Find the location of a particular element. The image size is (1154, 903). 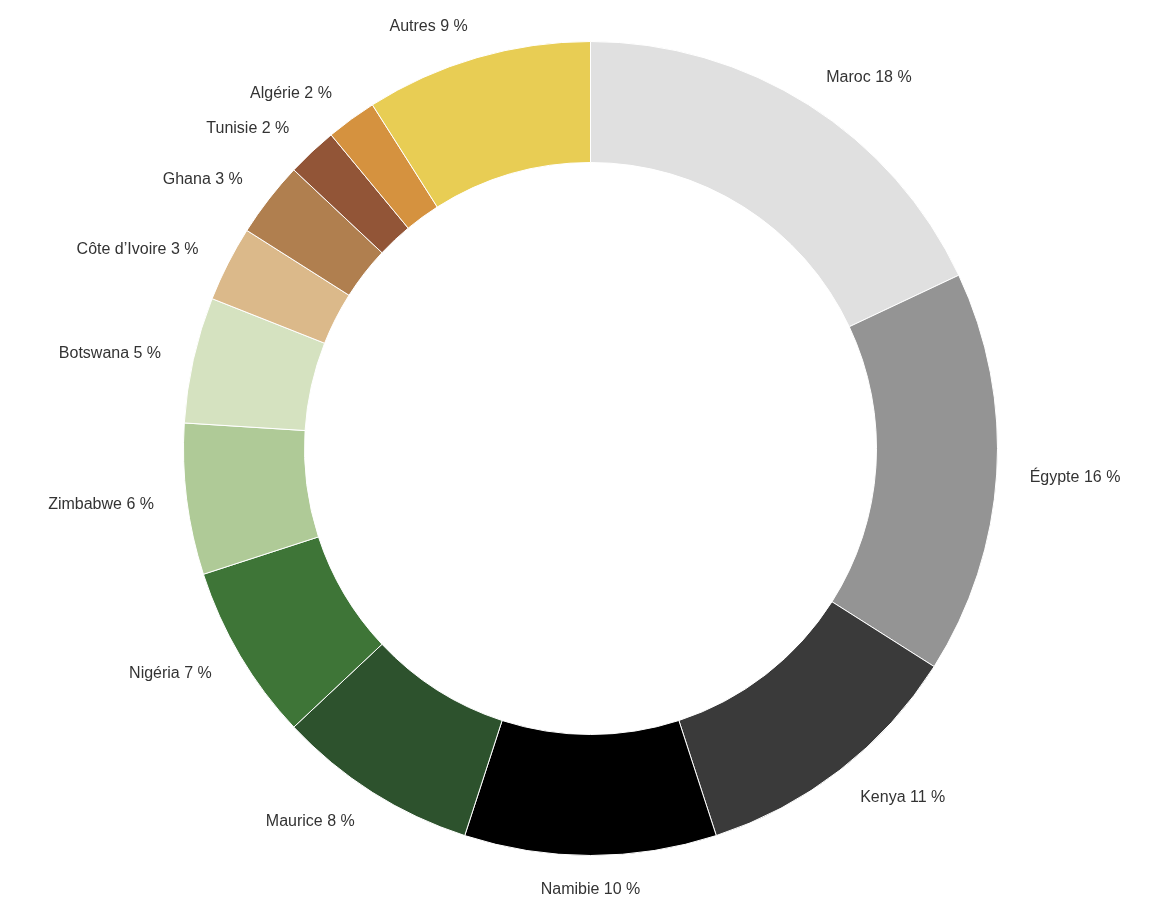

slice-label: Côte d’Ivoire 3 % is located at coordinates (137, 249).